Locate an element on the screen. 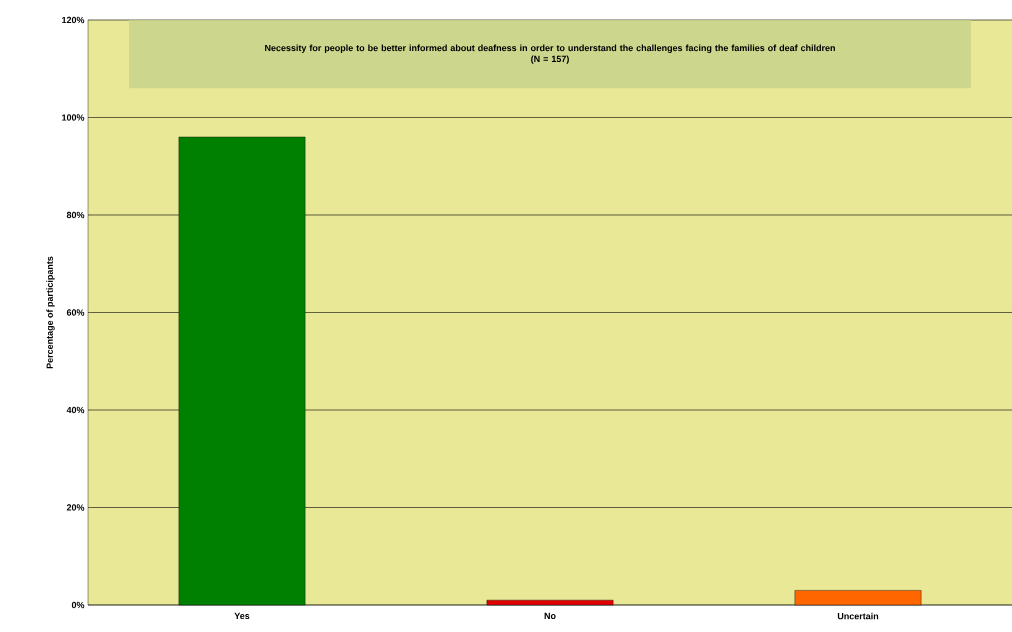  y-tick-label: 80% is located at coordinates (75, 215).